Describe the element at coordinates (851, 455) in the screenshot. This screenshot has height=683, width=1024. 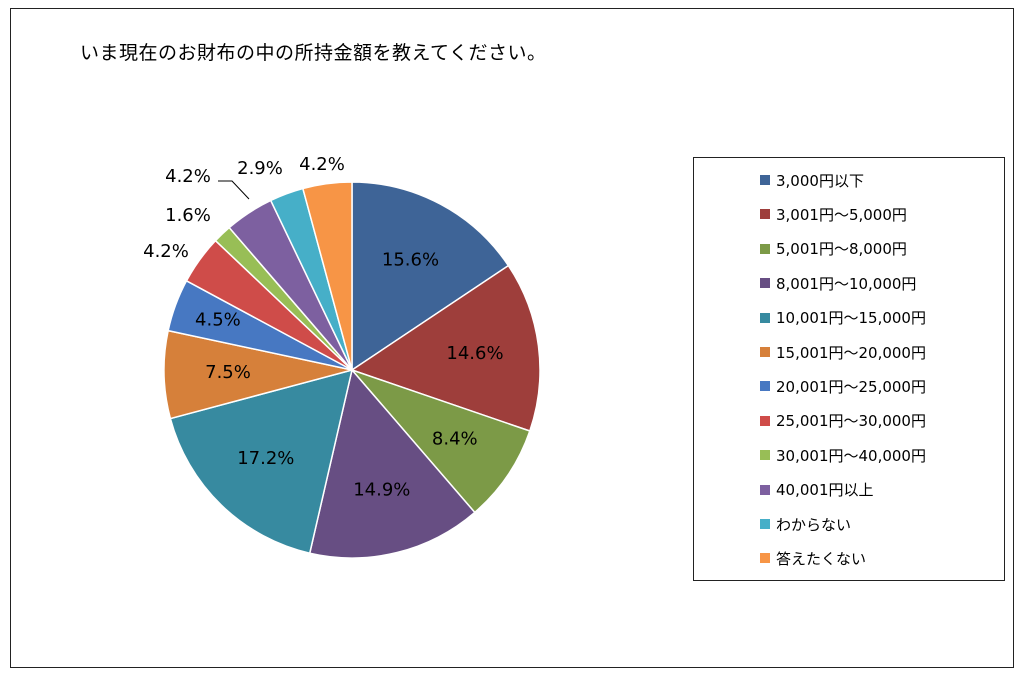
I see `legend-label: 30,001円～40,000円` at that location.